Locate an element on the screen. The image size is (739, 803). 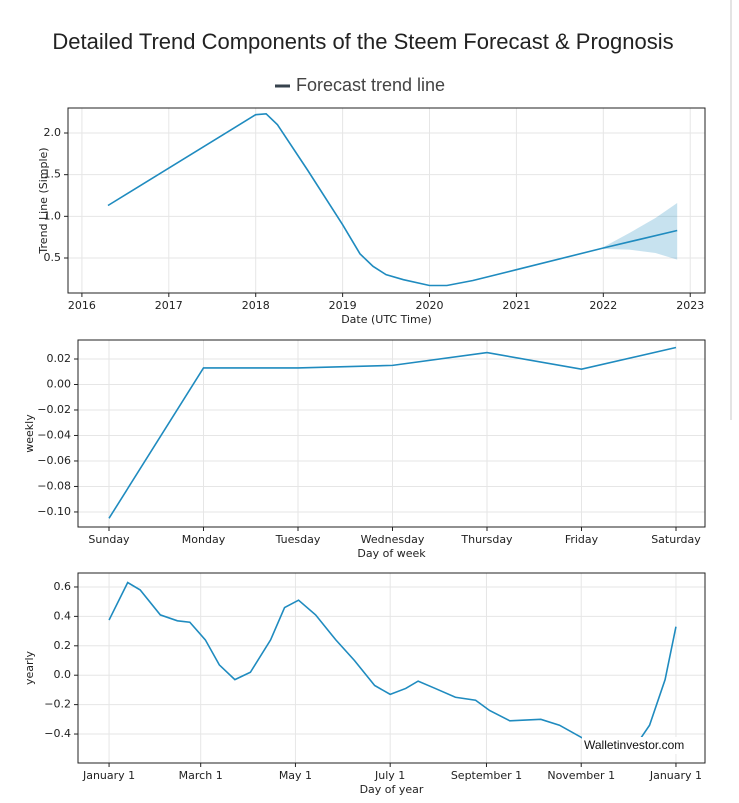
x-tick-label: November 1 is located at coordinates (581, 775).